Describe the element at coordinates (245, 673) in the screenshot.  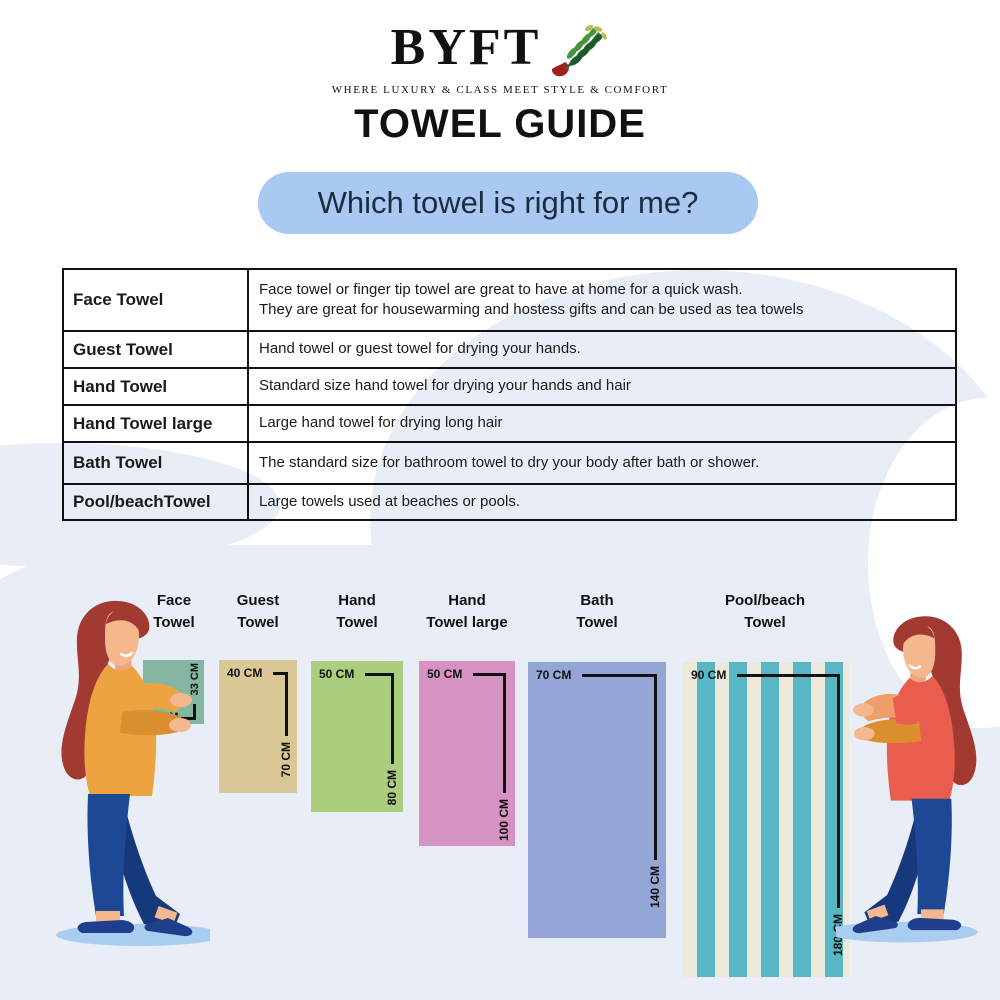
I see `width-label: 40 CM` at that location.